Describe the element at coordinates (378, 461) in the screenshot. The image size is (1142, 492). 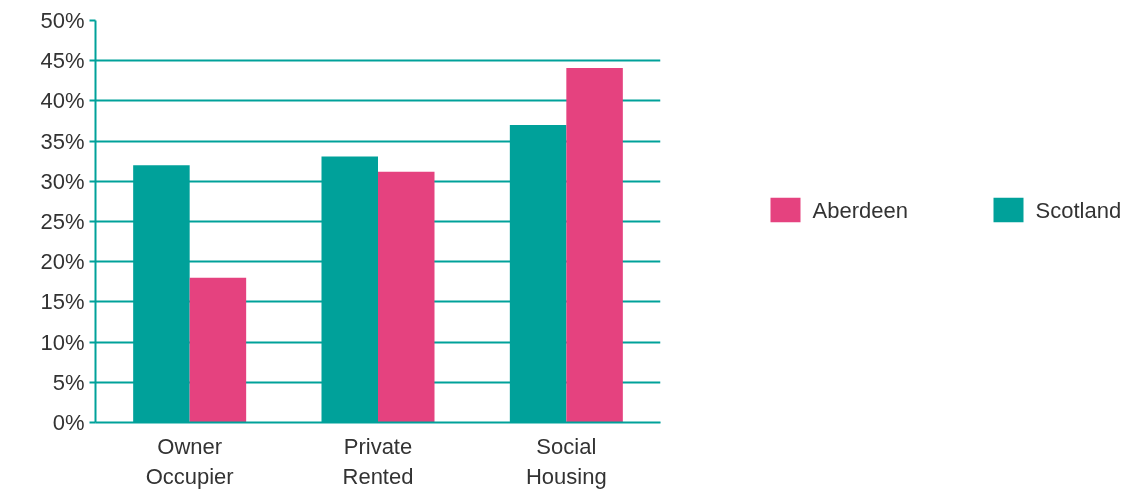
I see `x-tick-label: Private Rented` at that location.